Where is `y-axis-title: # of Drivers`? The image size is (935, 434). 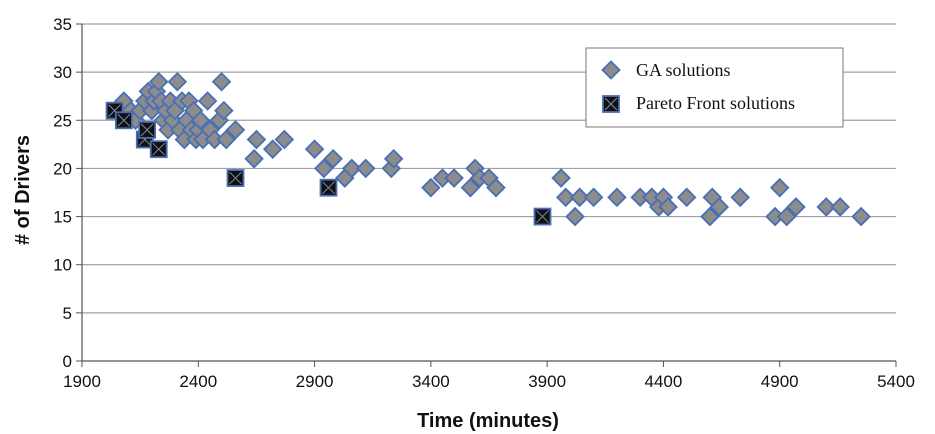
y-axis-title: # of Drivers is located at coordinates (23, 190).